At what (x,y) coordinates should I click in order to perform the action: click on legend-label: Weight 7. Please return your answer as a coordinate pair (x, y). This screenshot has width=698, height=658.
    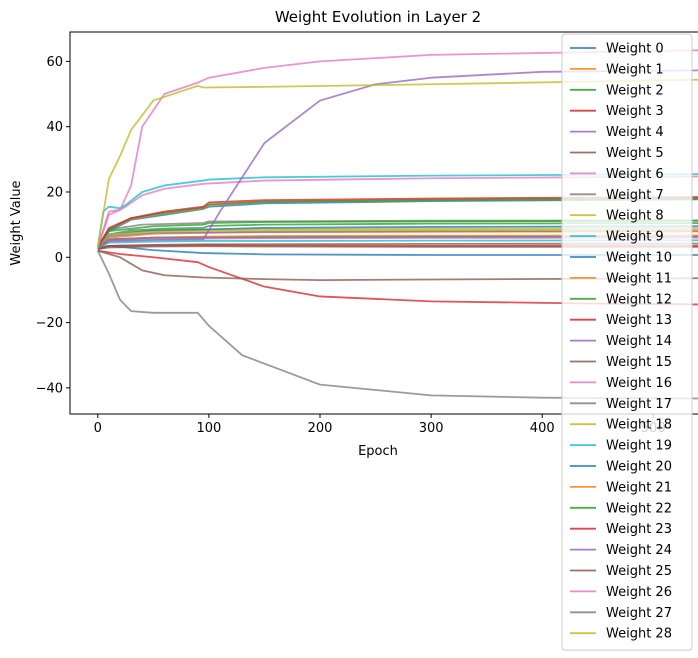
    Looking at the image, I should click on (635, 195).